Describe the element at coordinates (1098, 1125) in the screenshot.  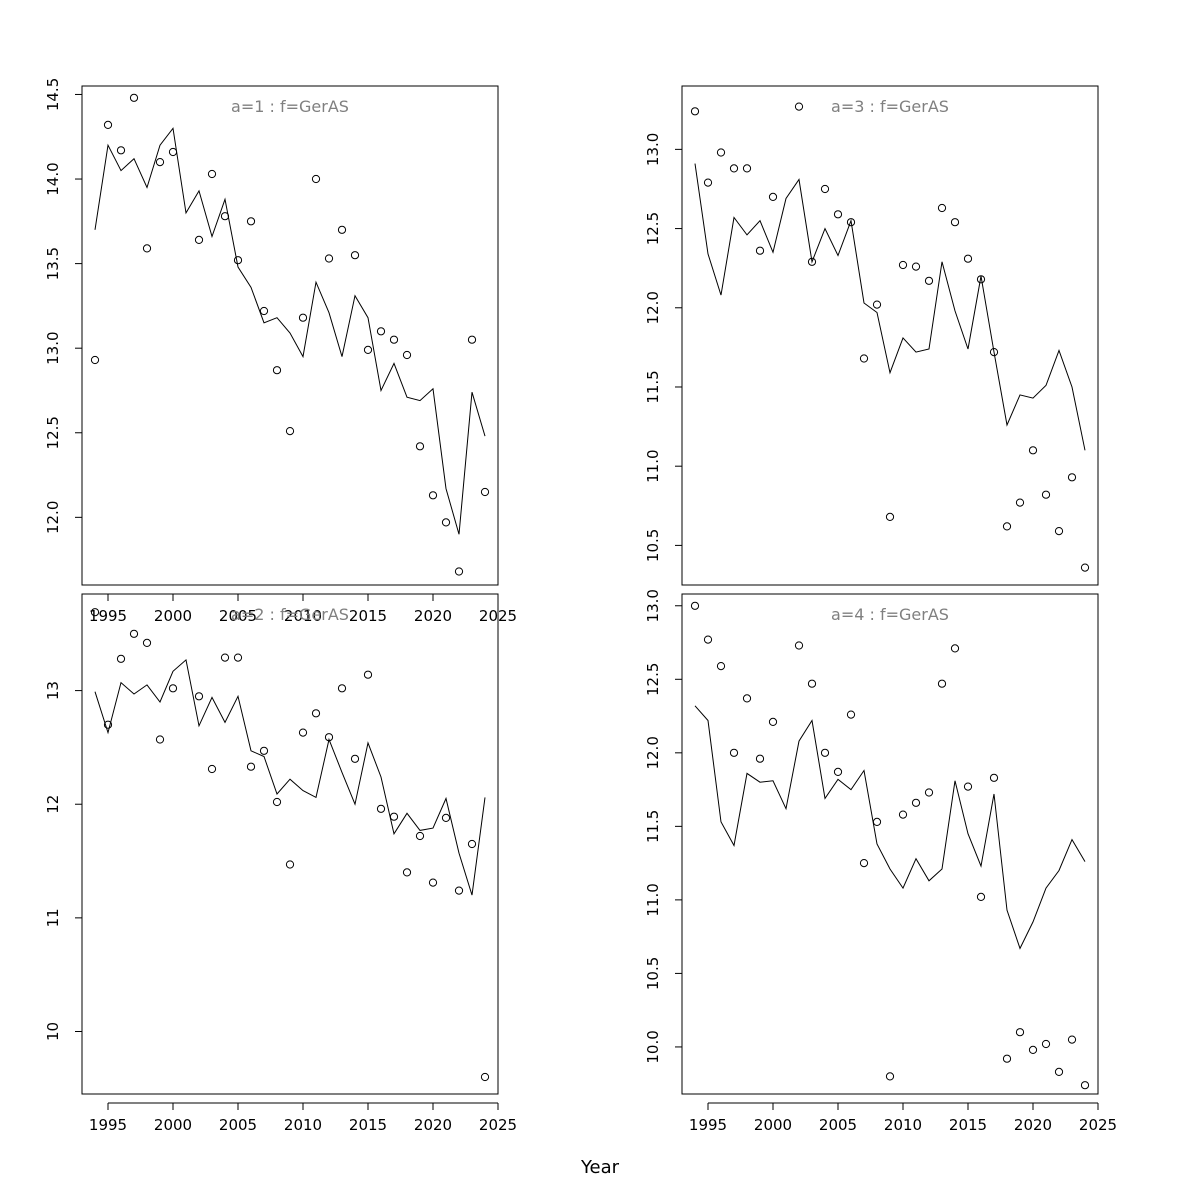
I see `x-tick-label: 2025` at that location.